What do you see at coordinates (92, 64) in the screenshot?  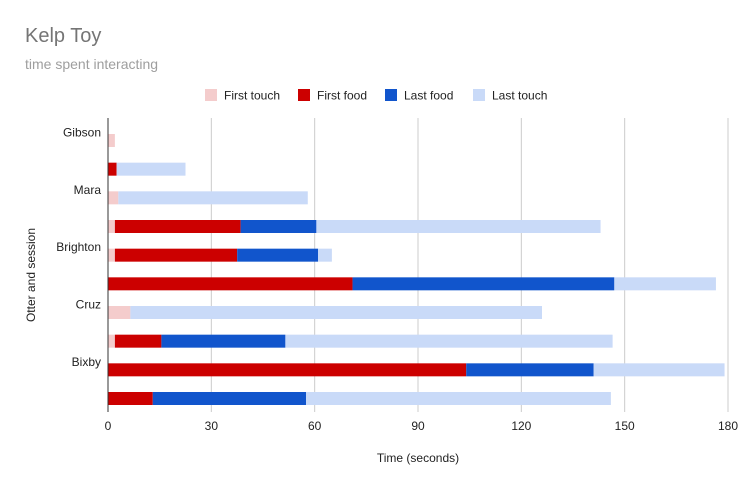 I see `chart-subtitle: time spent interacting` at bounding box center [92, 64].